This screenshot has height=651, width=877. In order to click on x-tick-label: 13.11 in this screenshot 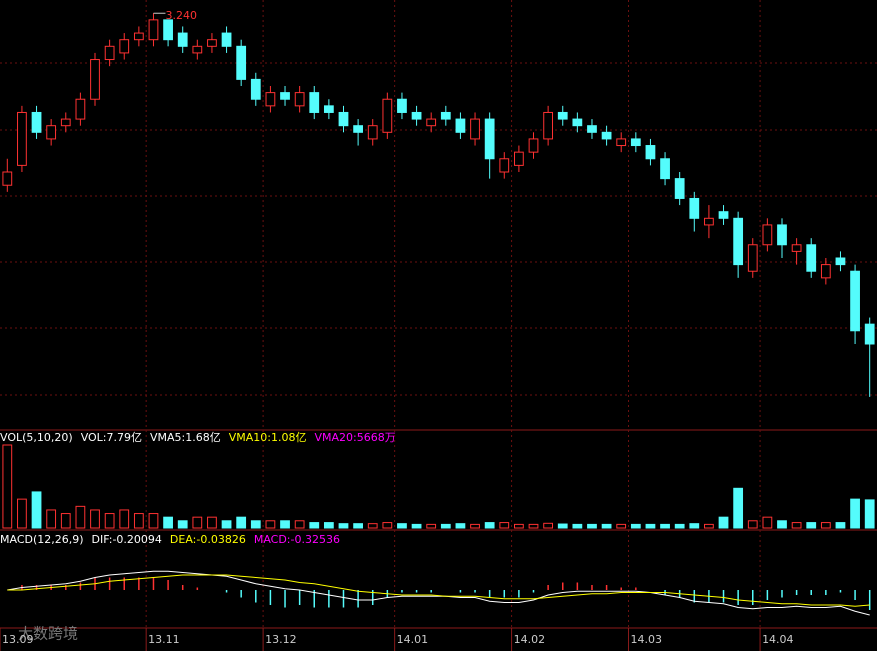, I will do `click(164, 639)`.